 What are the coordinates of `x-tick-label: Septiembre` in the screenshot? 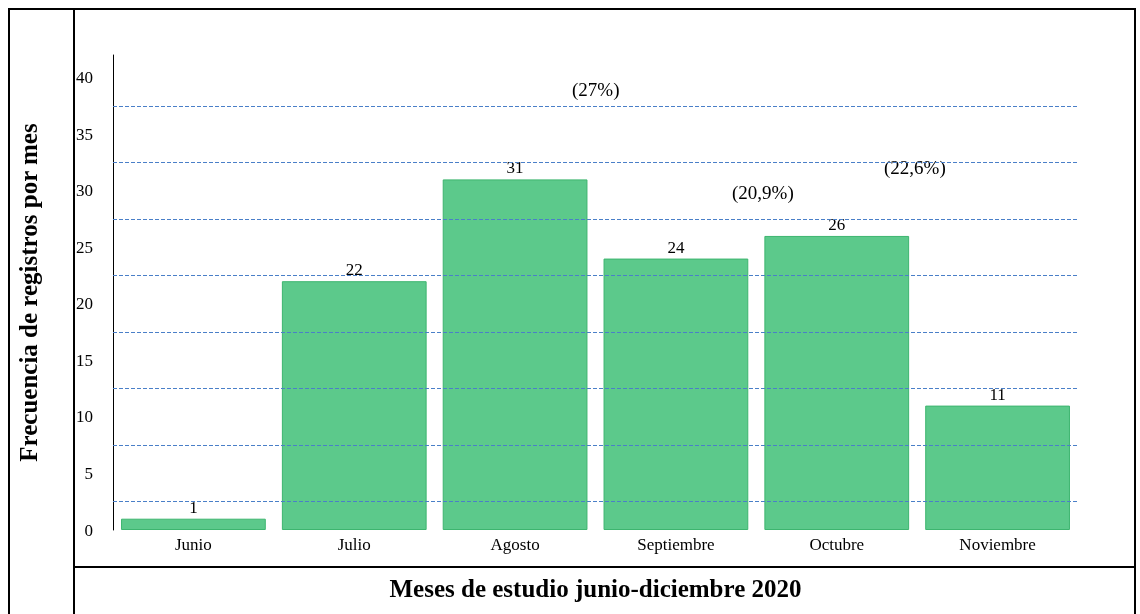 It's located at (676, 544).